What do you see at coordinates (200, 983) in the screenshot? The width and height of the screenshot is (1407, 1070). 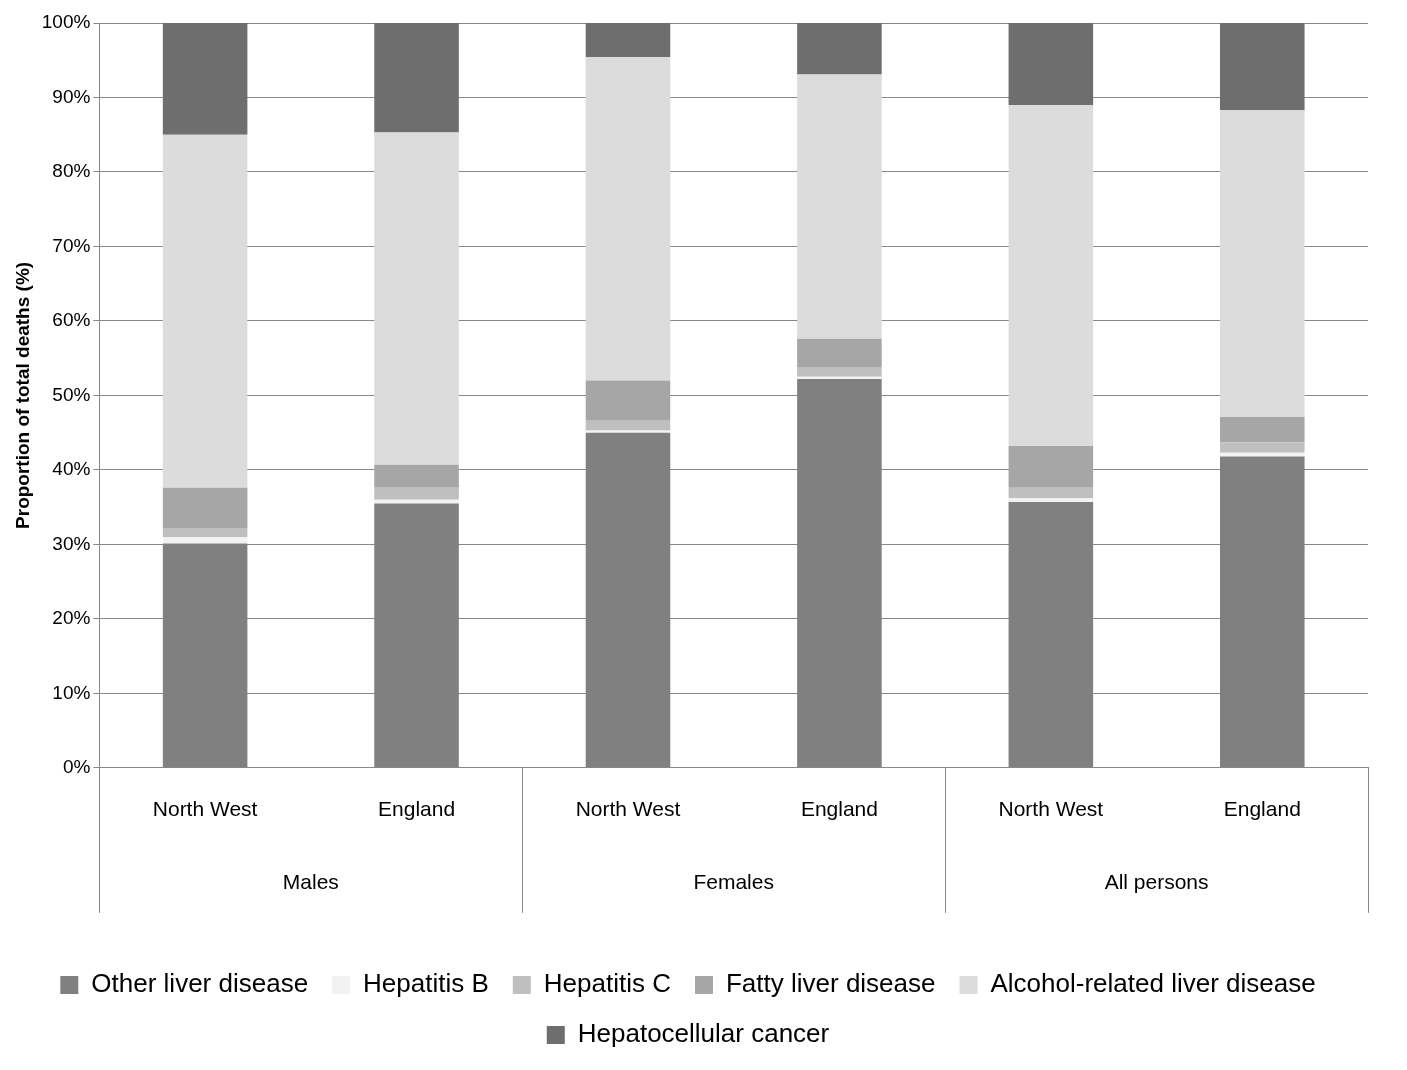 I see `legend-label: Other liver disease` at bounding box center [200, 983].